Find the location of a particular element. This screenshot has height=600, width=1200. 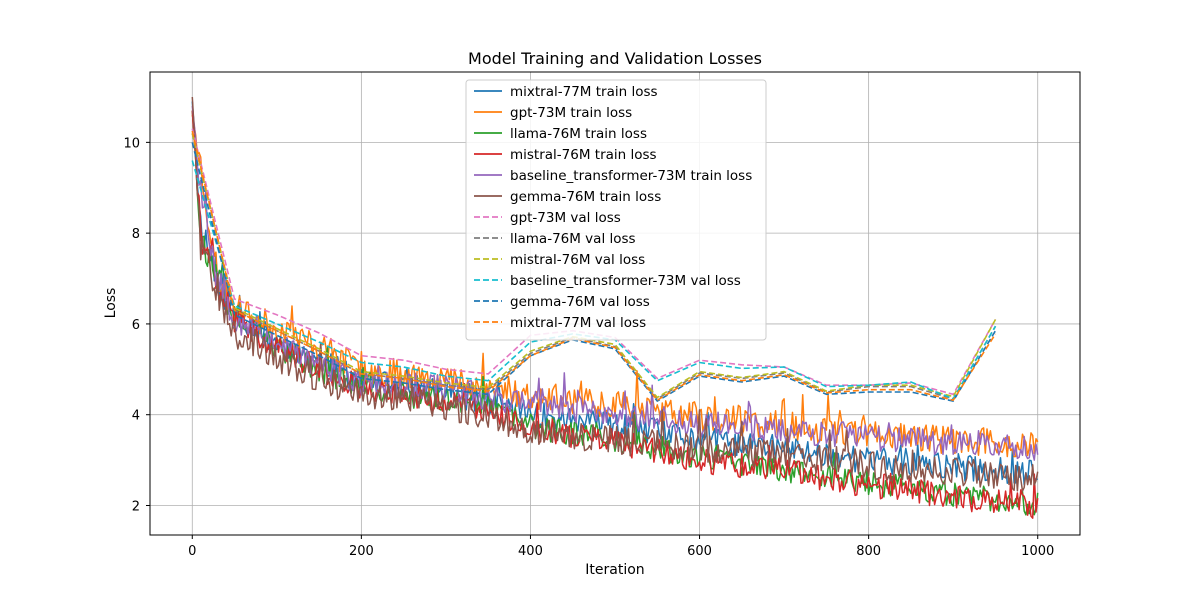

x-axis-label: Iteration is located at coordinates (614, 570).